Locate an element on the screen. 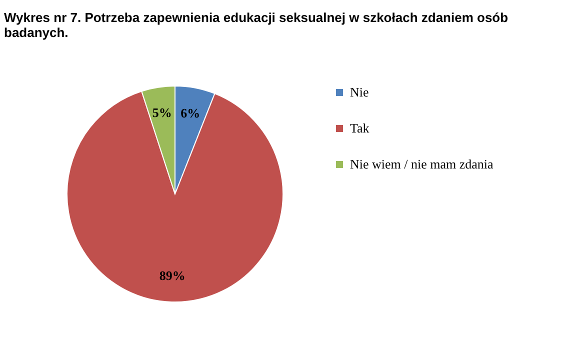 This screenshot has width=562, height=342. data-label: 6% is located at coordinates (190, 112).